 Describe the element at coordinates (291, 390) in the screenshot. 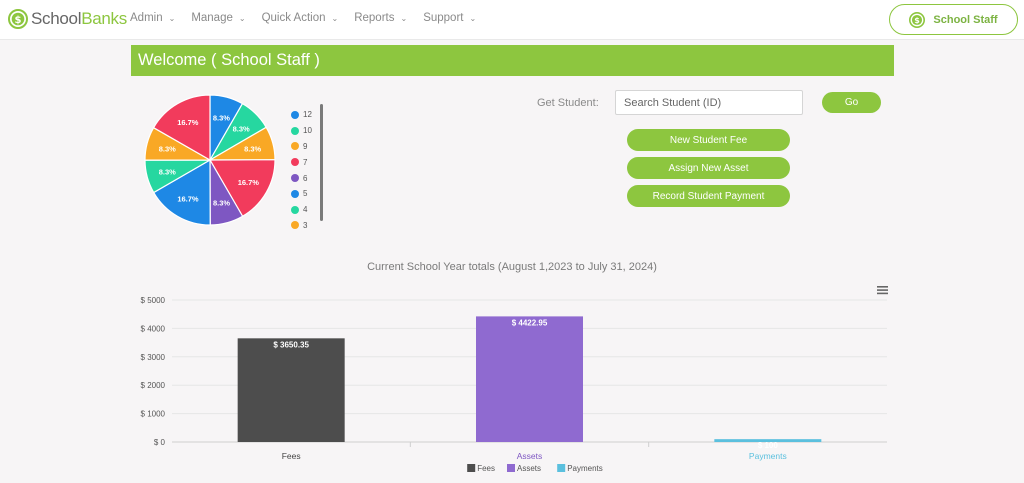

I see `bar-fees` at that location.